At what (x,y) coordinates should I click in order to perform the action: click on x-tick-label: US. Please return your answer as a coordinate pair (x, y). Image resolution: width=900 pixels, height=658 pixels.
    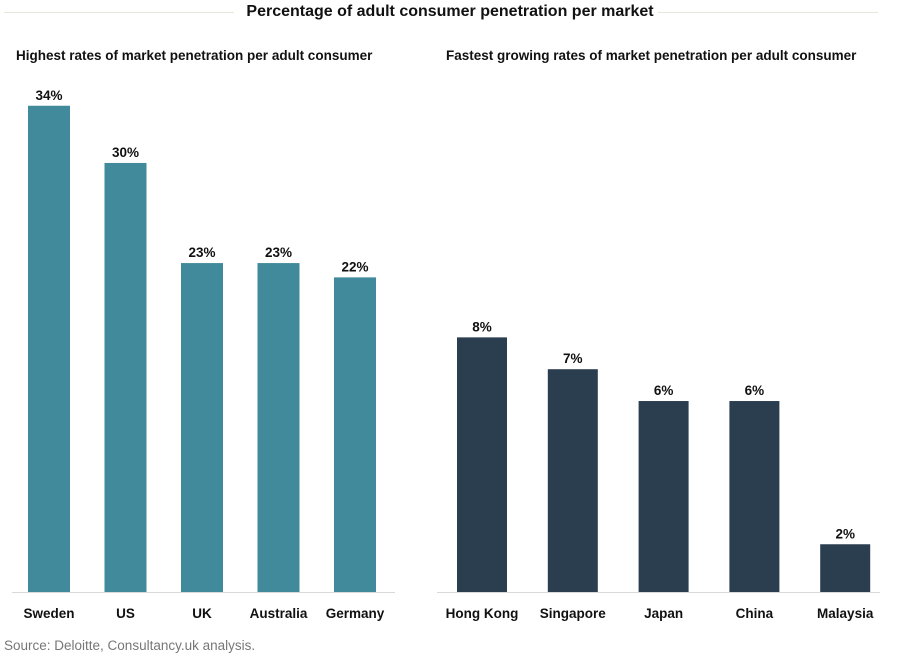
    Looking at the image, I should click on (125, 613).